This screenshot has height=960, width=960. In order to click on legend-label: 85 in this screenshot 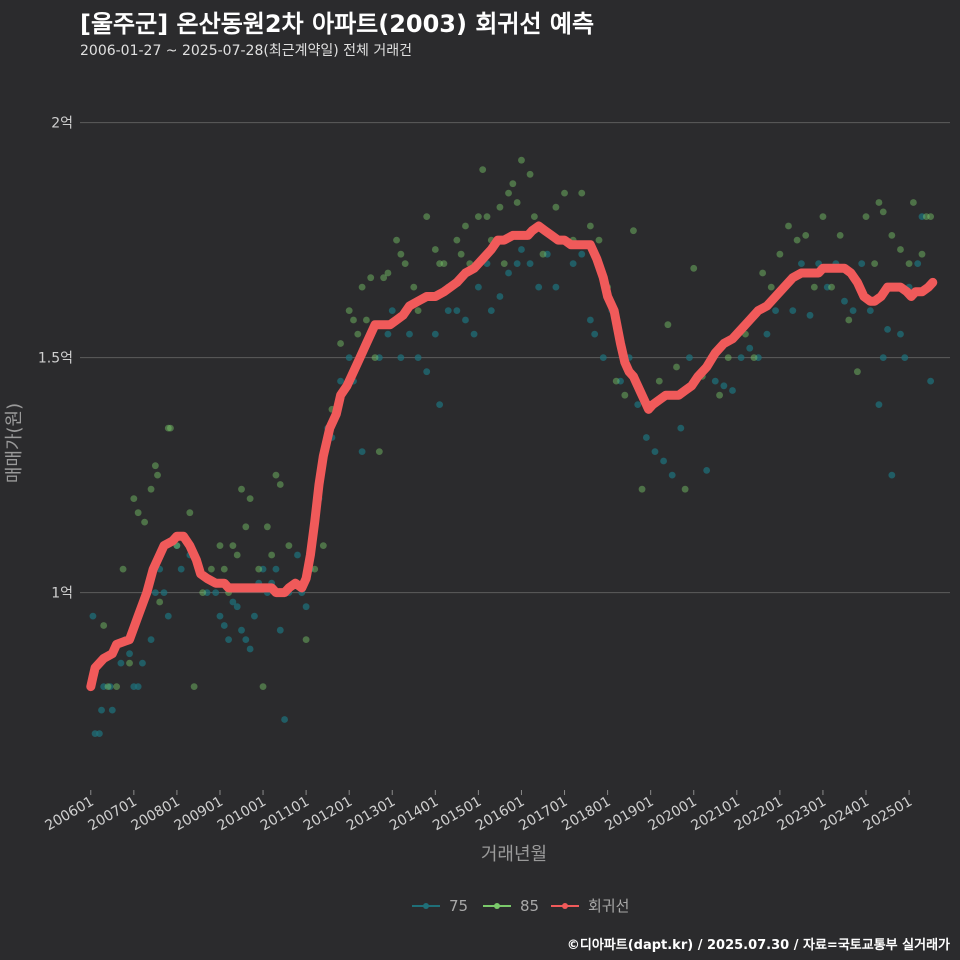, I will do `click(529, 906)`.